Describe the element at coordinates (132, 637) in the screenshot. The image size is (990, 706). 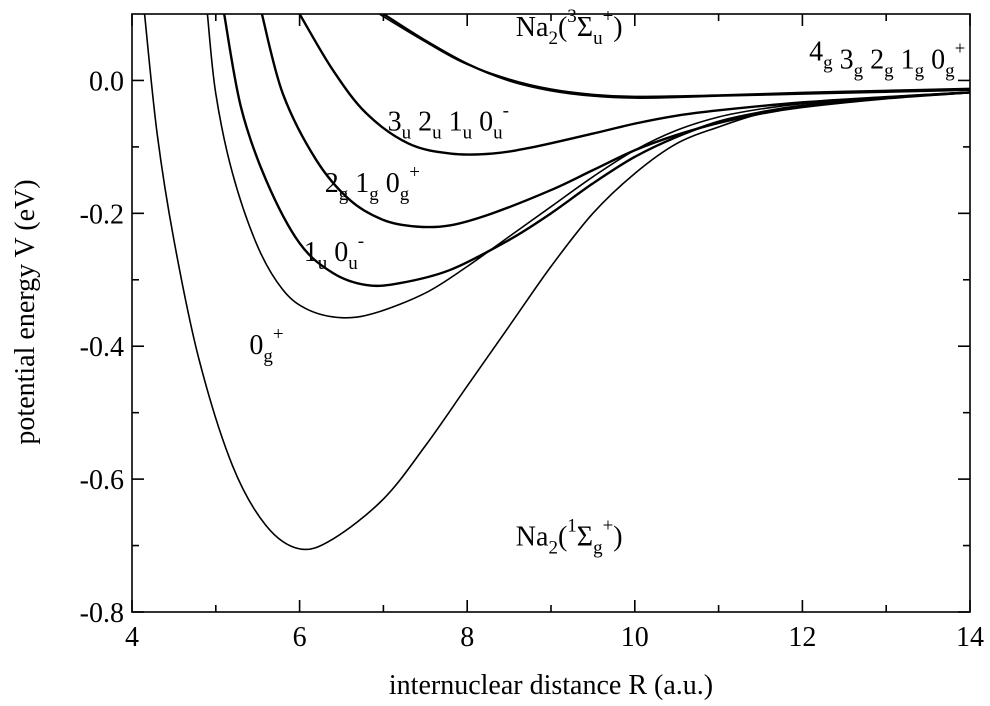
I see `x-tick-label: 4` at that location.